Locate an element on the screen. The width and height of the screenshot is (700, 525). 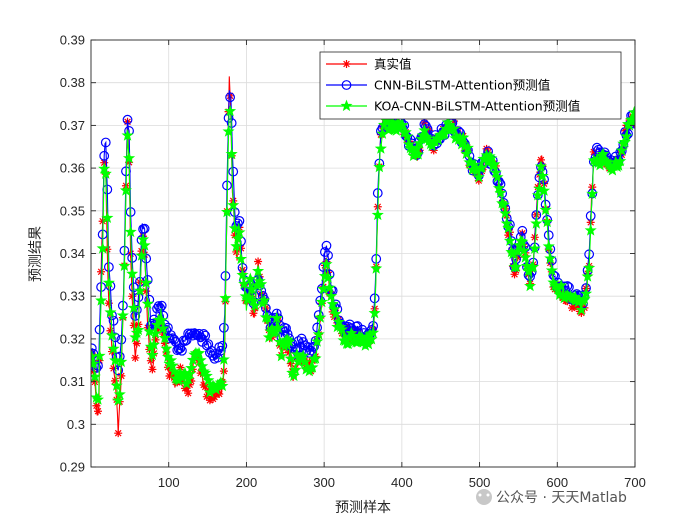
y-tick-label: 0.29 is located at coordinates (72, 467).